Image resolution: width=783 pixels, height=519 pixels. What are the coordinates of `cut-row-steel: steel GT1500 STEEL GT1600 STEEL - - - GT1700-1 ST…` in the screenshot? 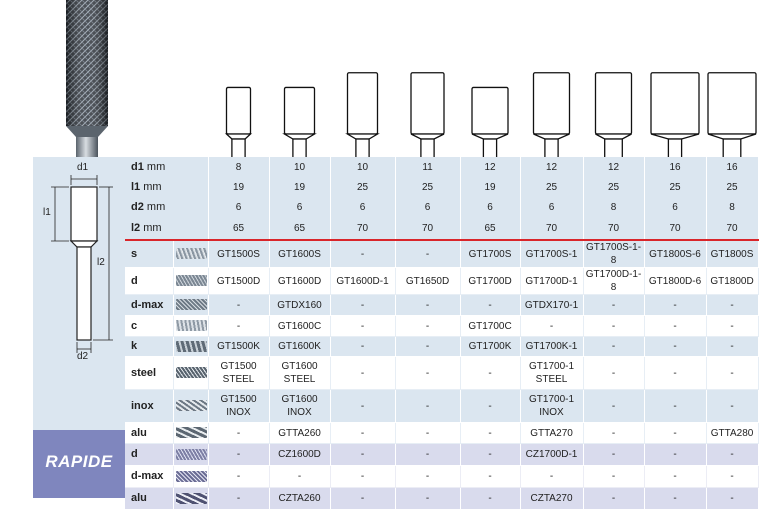 It's located at (442, 373).